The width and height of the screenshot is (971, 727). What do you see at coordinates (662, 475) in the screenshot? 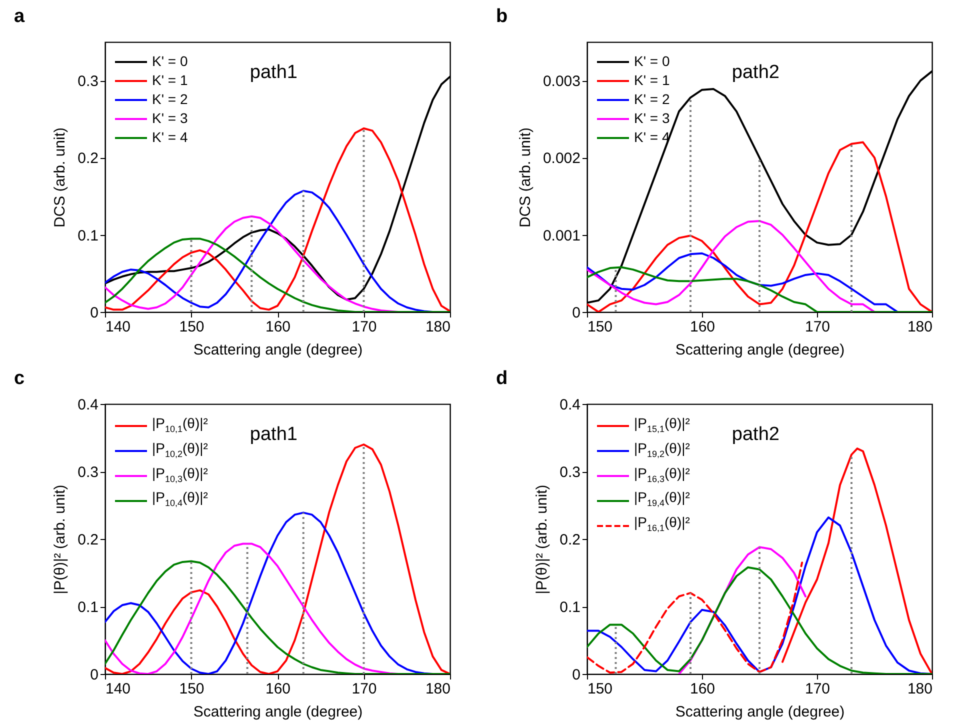
I see `legend-label: |P$_{16,3}$(θ)|²` at bounding box center [662, 475].